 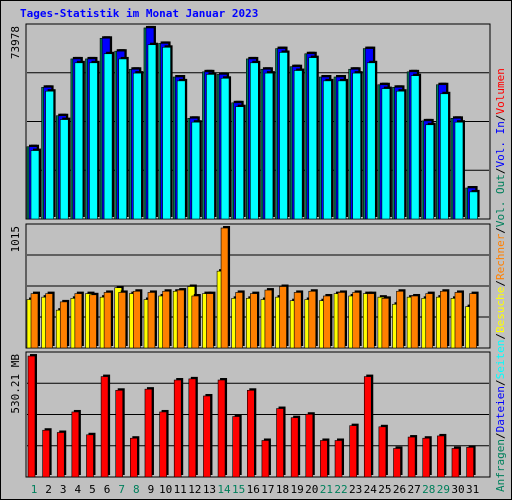 What do you see at coordinates (500, 91) in the screenshot?
I see `legend-item: Volumen` at bounding box center [500, 91].